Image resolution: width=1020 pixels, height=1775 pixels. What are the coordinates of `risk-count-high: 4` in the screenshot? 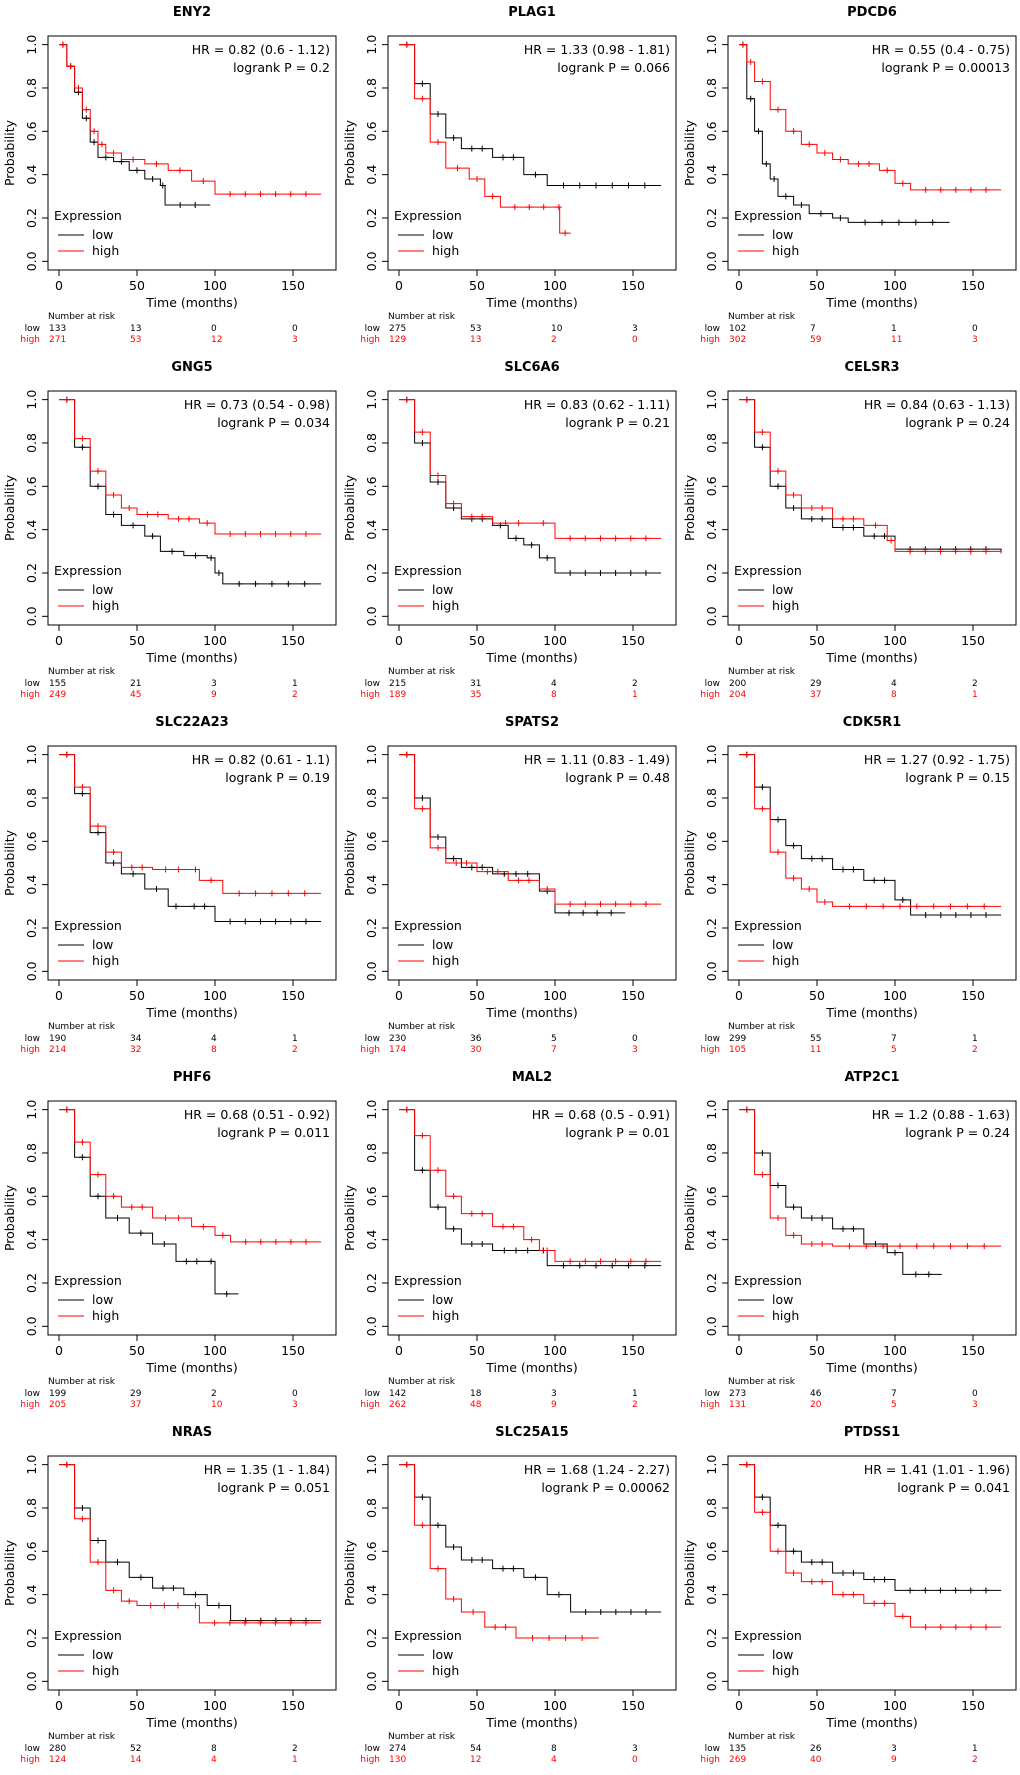 It's located at (554, 1760).